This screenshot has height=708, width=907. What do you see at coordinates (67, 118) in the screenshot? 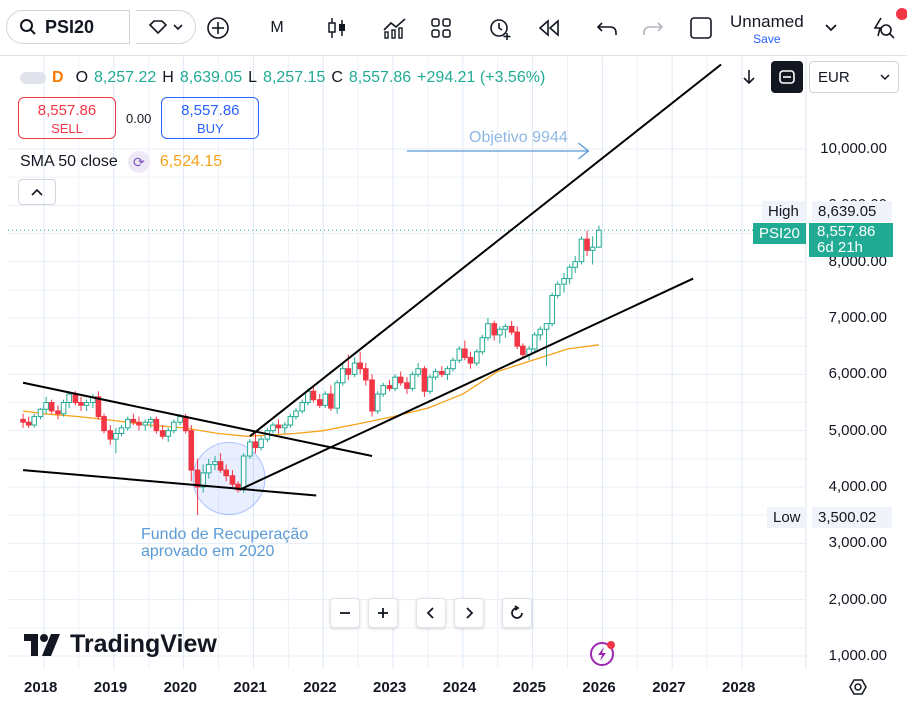
I see `sell-button: 8,557.86 SELL` at bounding box center [67, 118].